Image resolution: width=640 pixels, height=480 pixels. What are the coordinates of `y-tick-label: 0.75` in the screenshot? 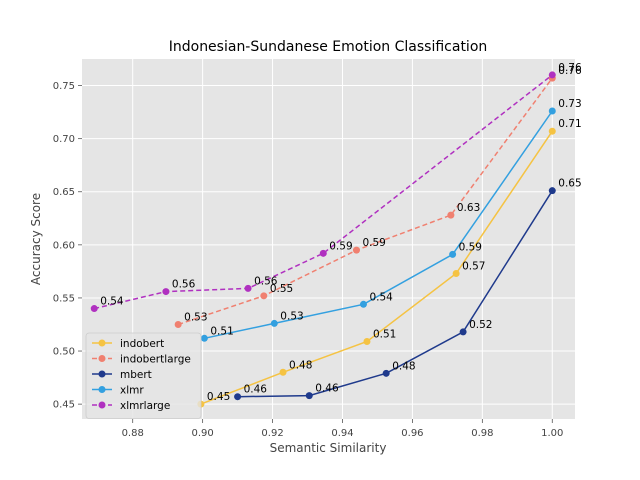 It's located at (64, 86).